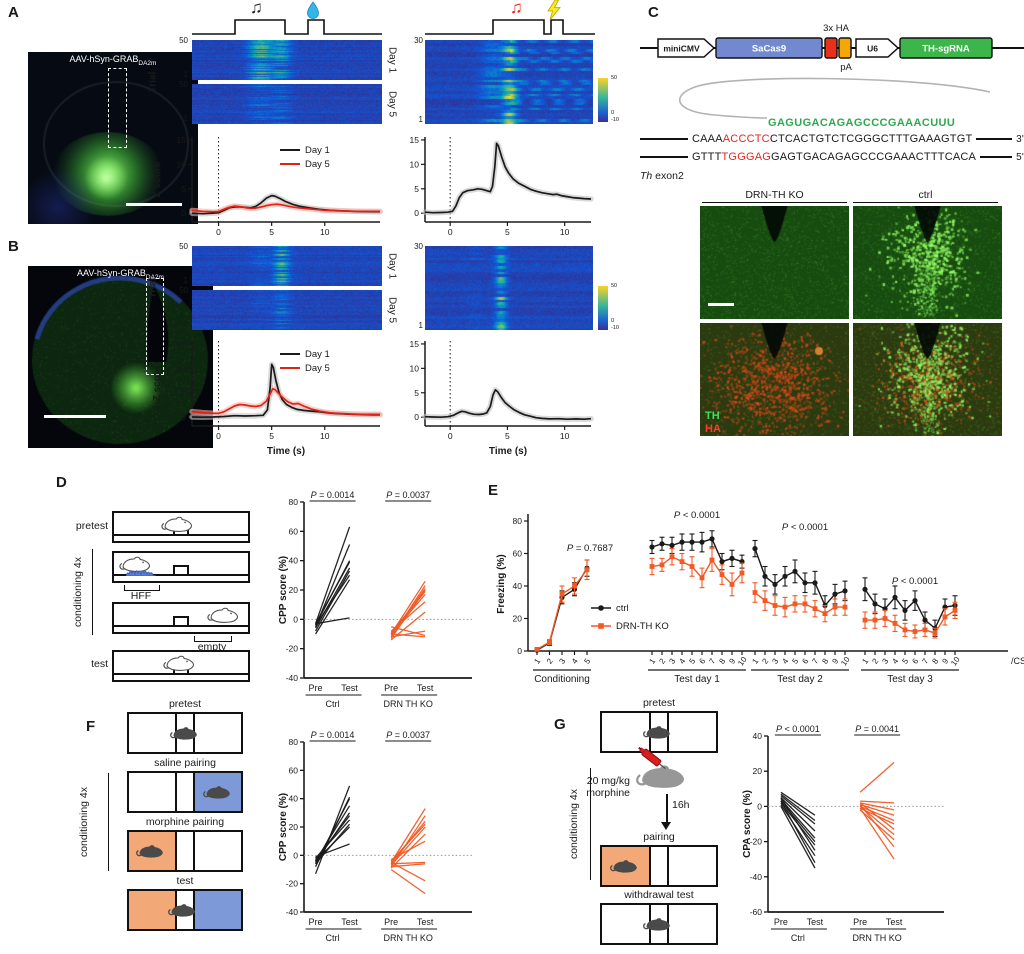 The image size is (1024, 954). What do you see at coordinates (659, 895) in the screenshot?
I see `step-label-withdrawal: withdrawal test` at bounding box center [659, 895].